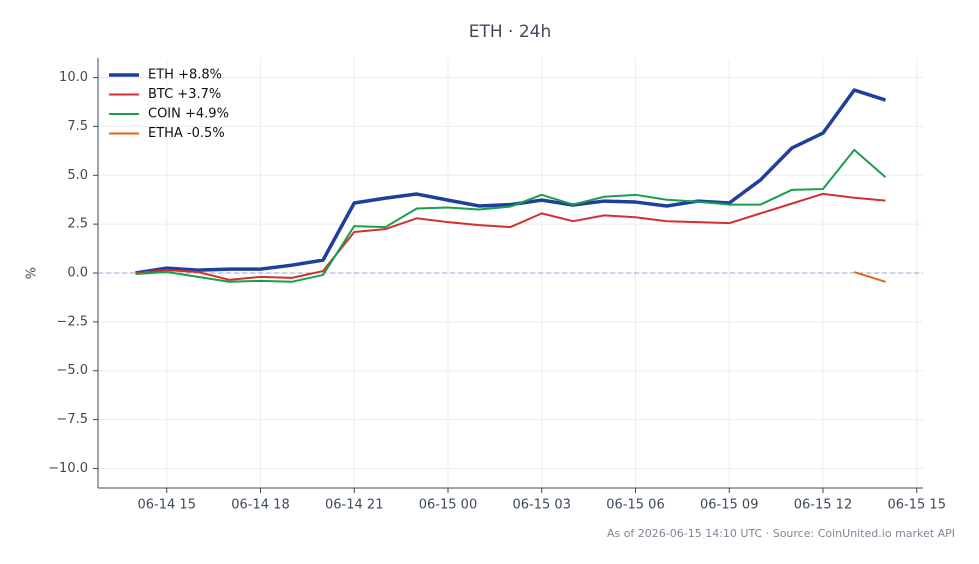  Describe the element at coordinates (729, 505) in the screenshot. I see `x-tick-label: 06-15 09` at that location.